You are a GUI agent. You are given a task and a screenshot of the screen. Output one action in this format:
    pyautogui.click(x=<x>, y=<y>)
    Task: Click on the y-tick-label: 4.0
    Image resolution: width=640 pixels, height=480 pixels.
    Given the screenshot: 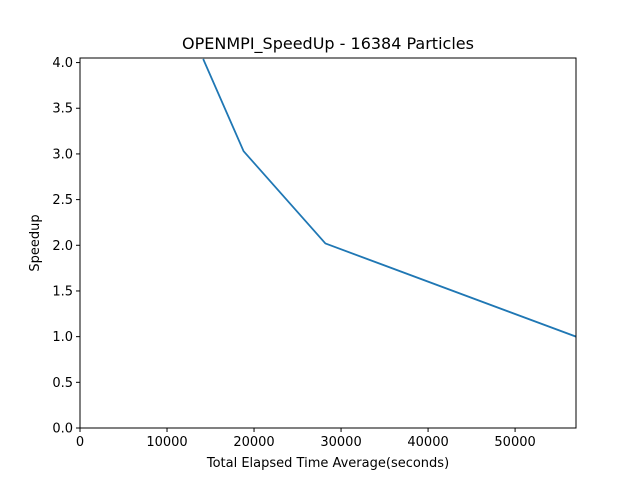 What is the action you would take?
    pyautogui.click(x=62, y=63)
    